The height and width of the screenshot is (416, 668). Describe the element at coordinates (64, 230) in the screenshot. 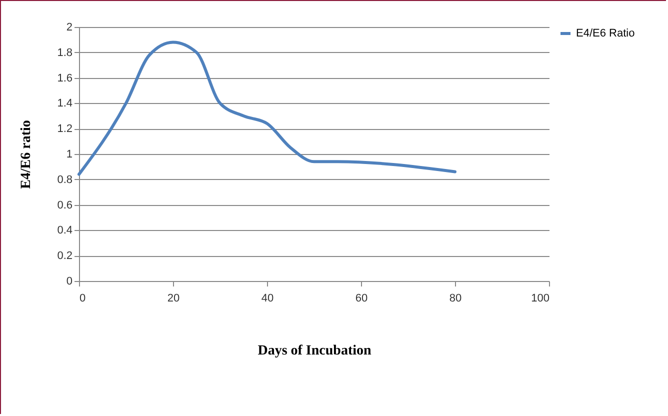

I see `y-tick-label: 0.4` at that location.